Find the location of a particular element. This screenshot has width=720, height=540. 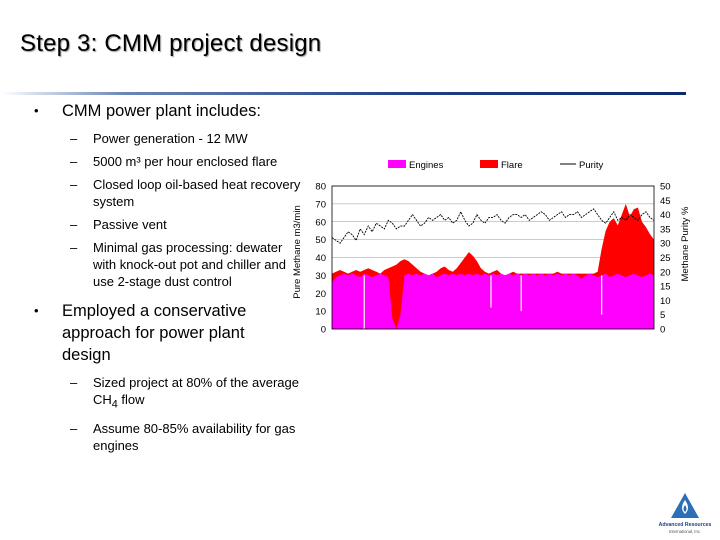

y-tick-label: 20 is located at coordinates (320, 294).